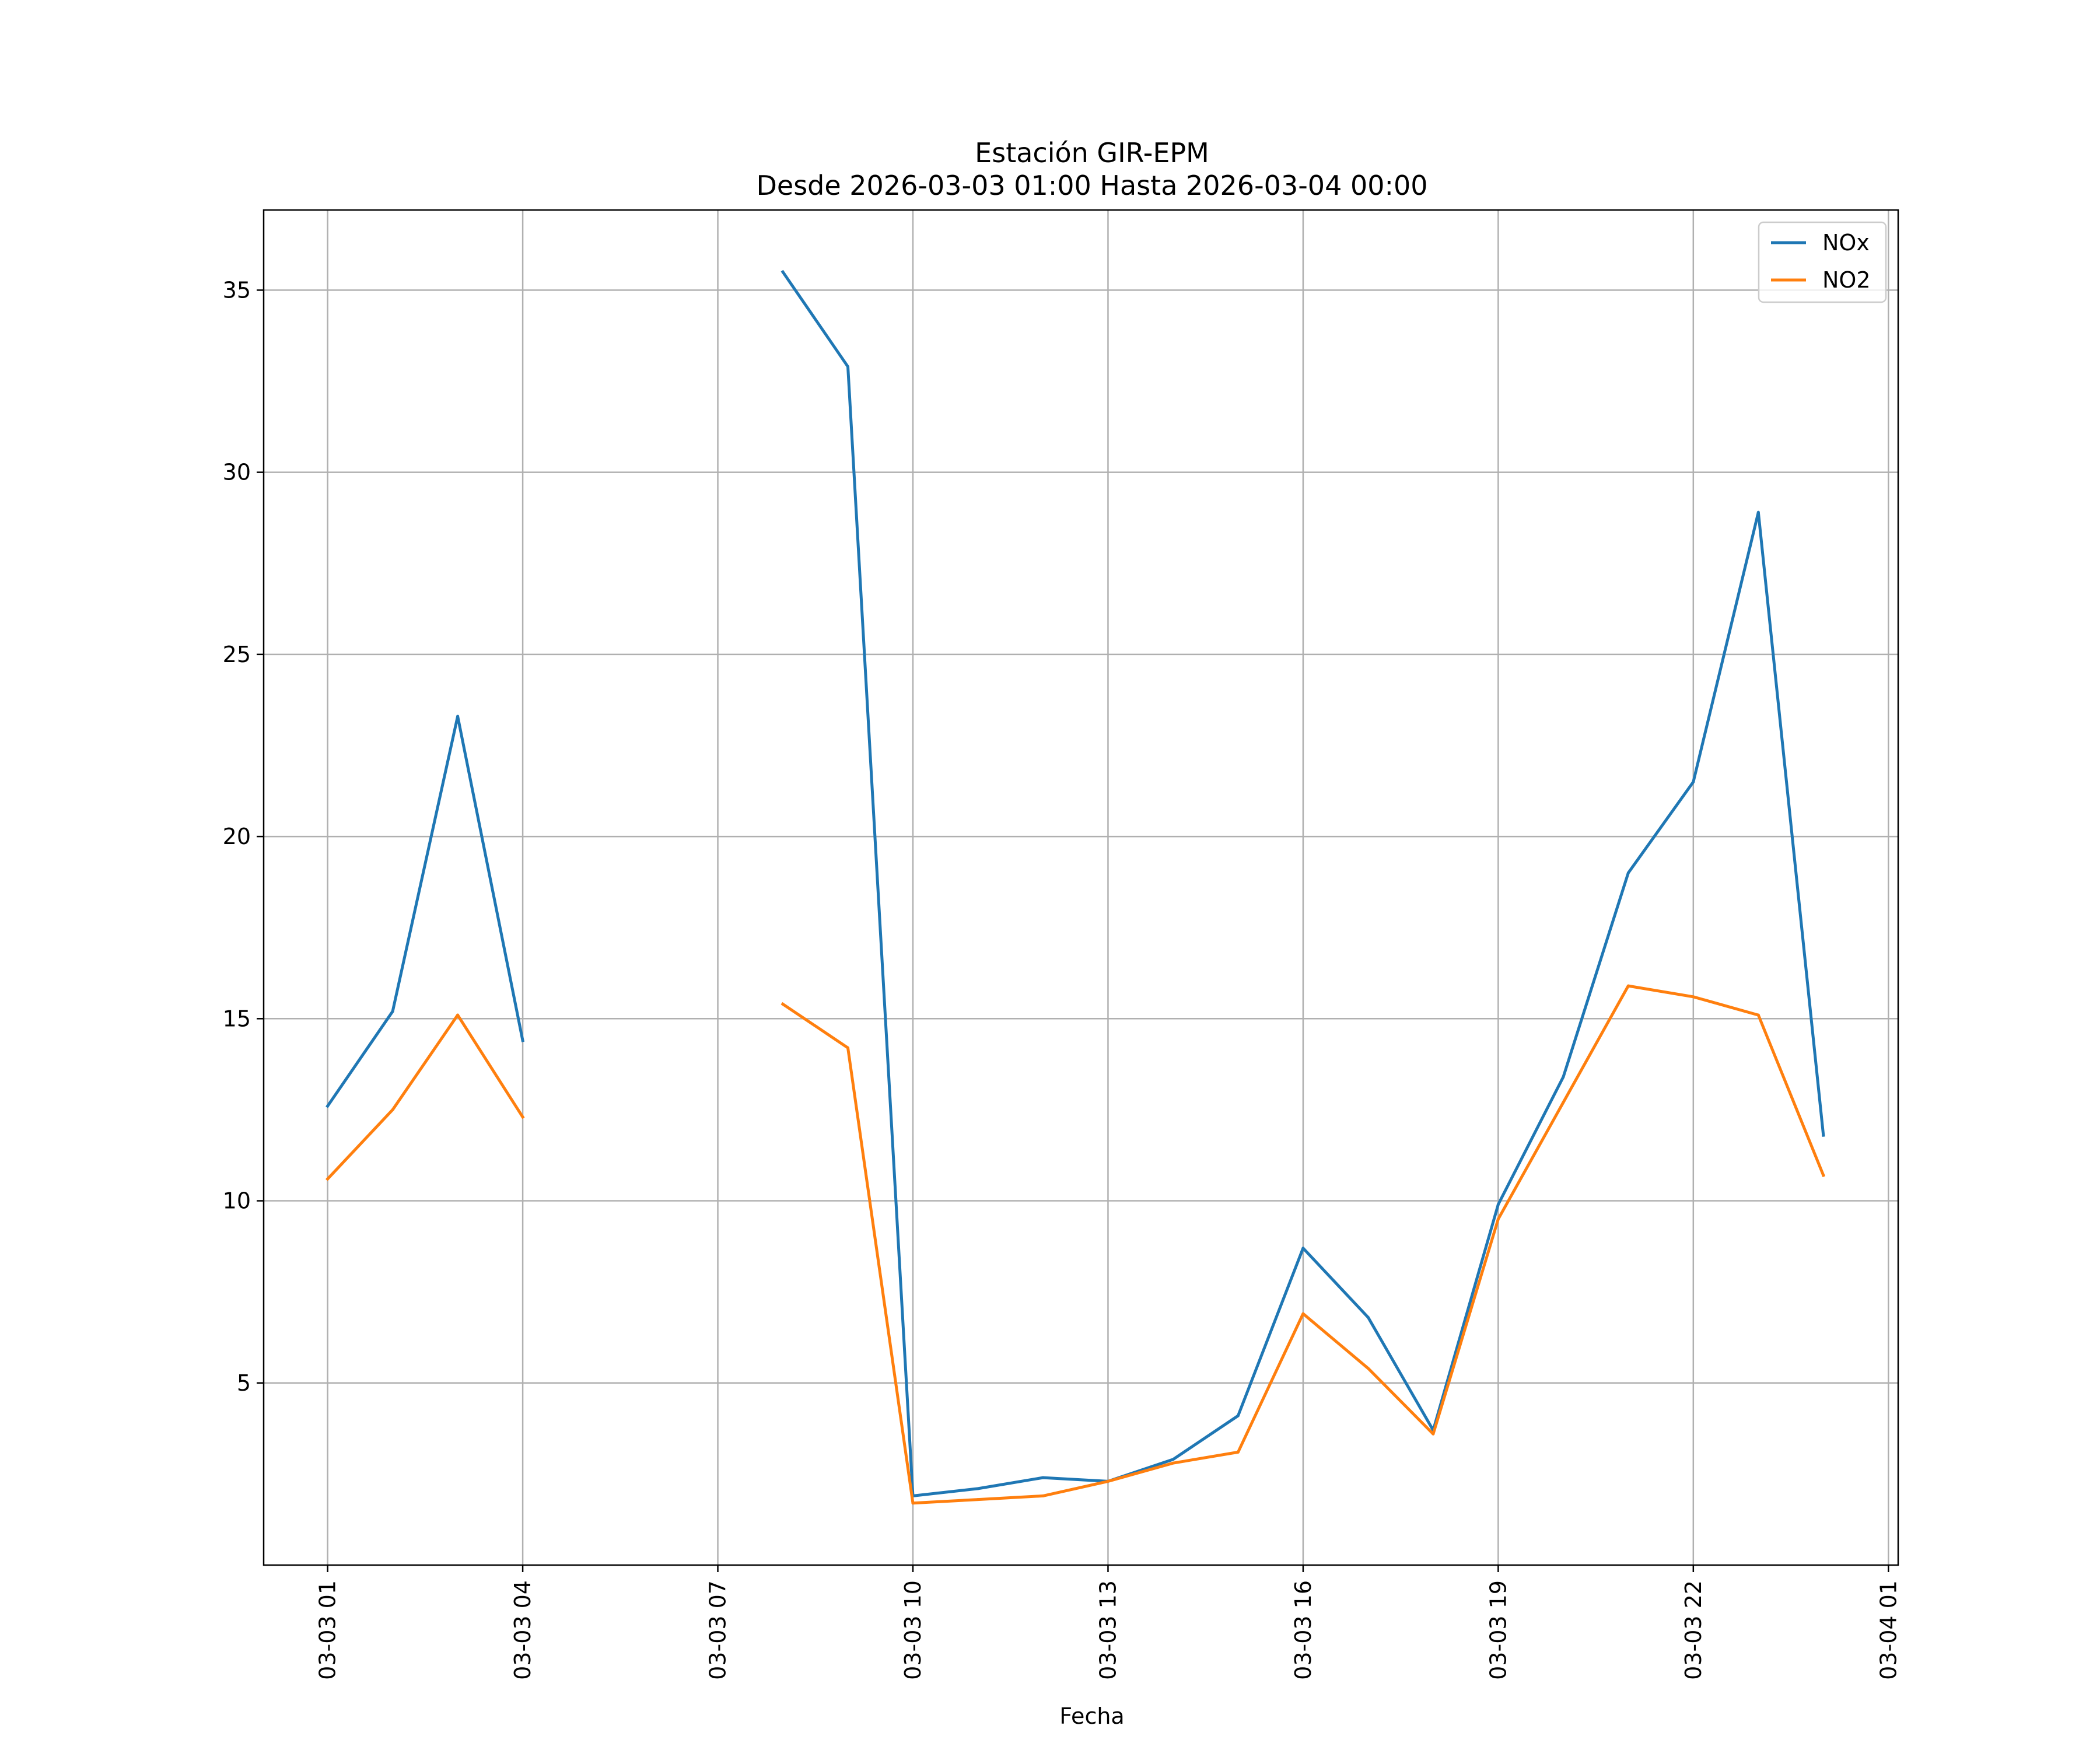  What do you see at coordinates (1498, 1630) in the screenshot?
I see `x-tick-label: 03-03 19` at bounding box center [1498, 1630].